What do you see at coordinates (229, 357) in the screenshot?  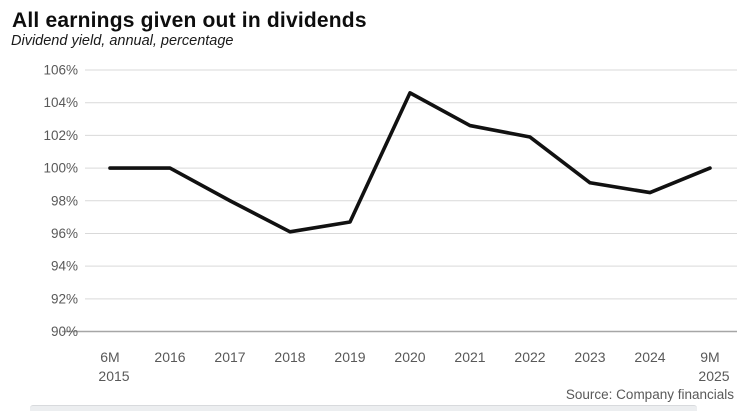 I see `x-tick-label: 2017` at bounding box center [229, 357].